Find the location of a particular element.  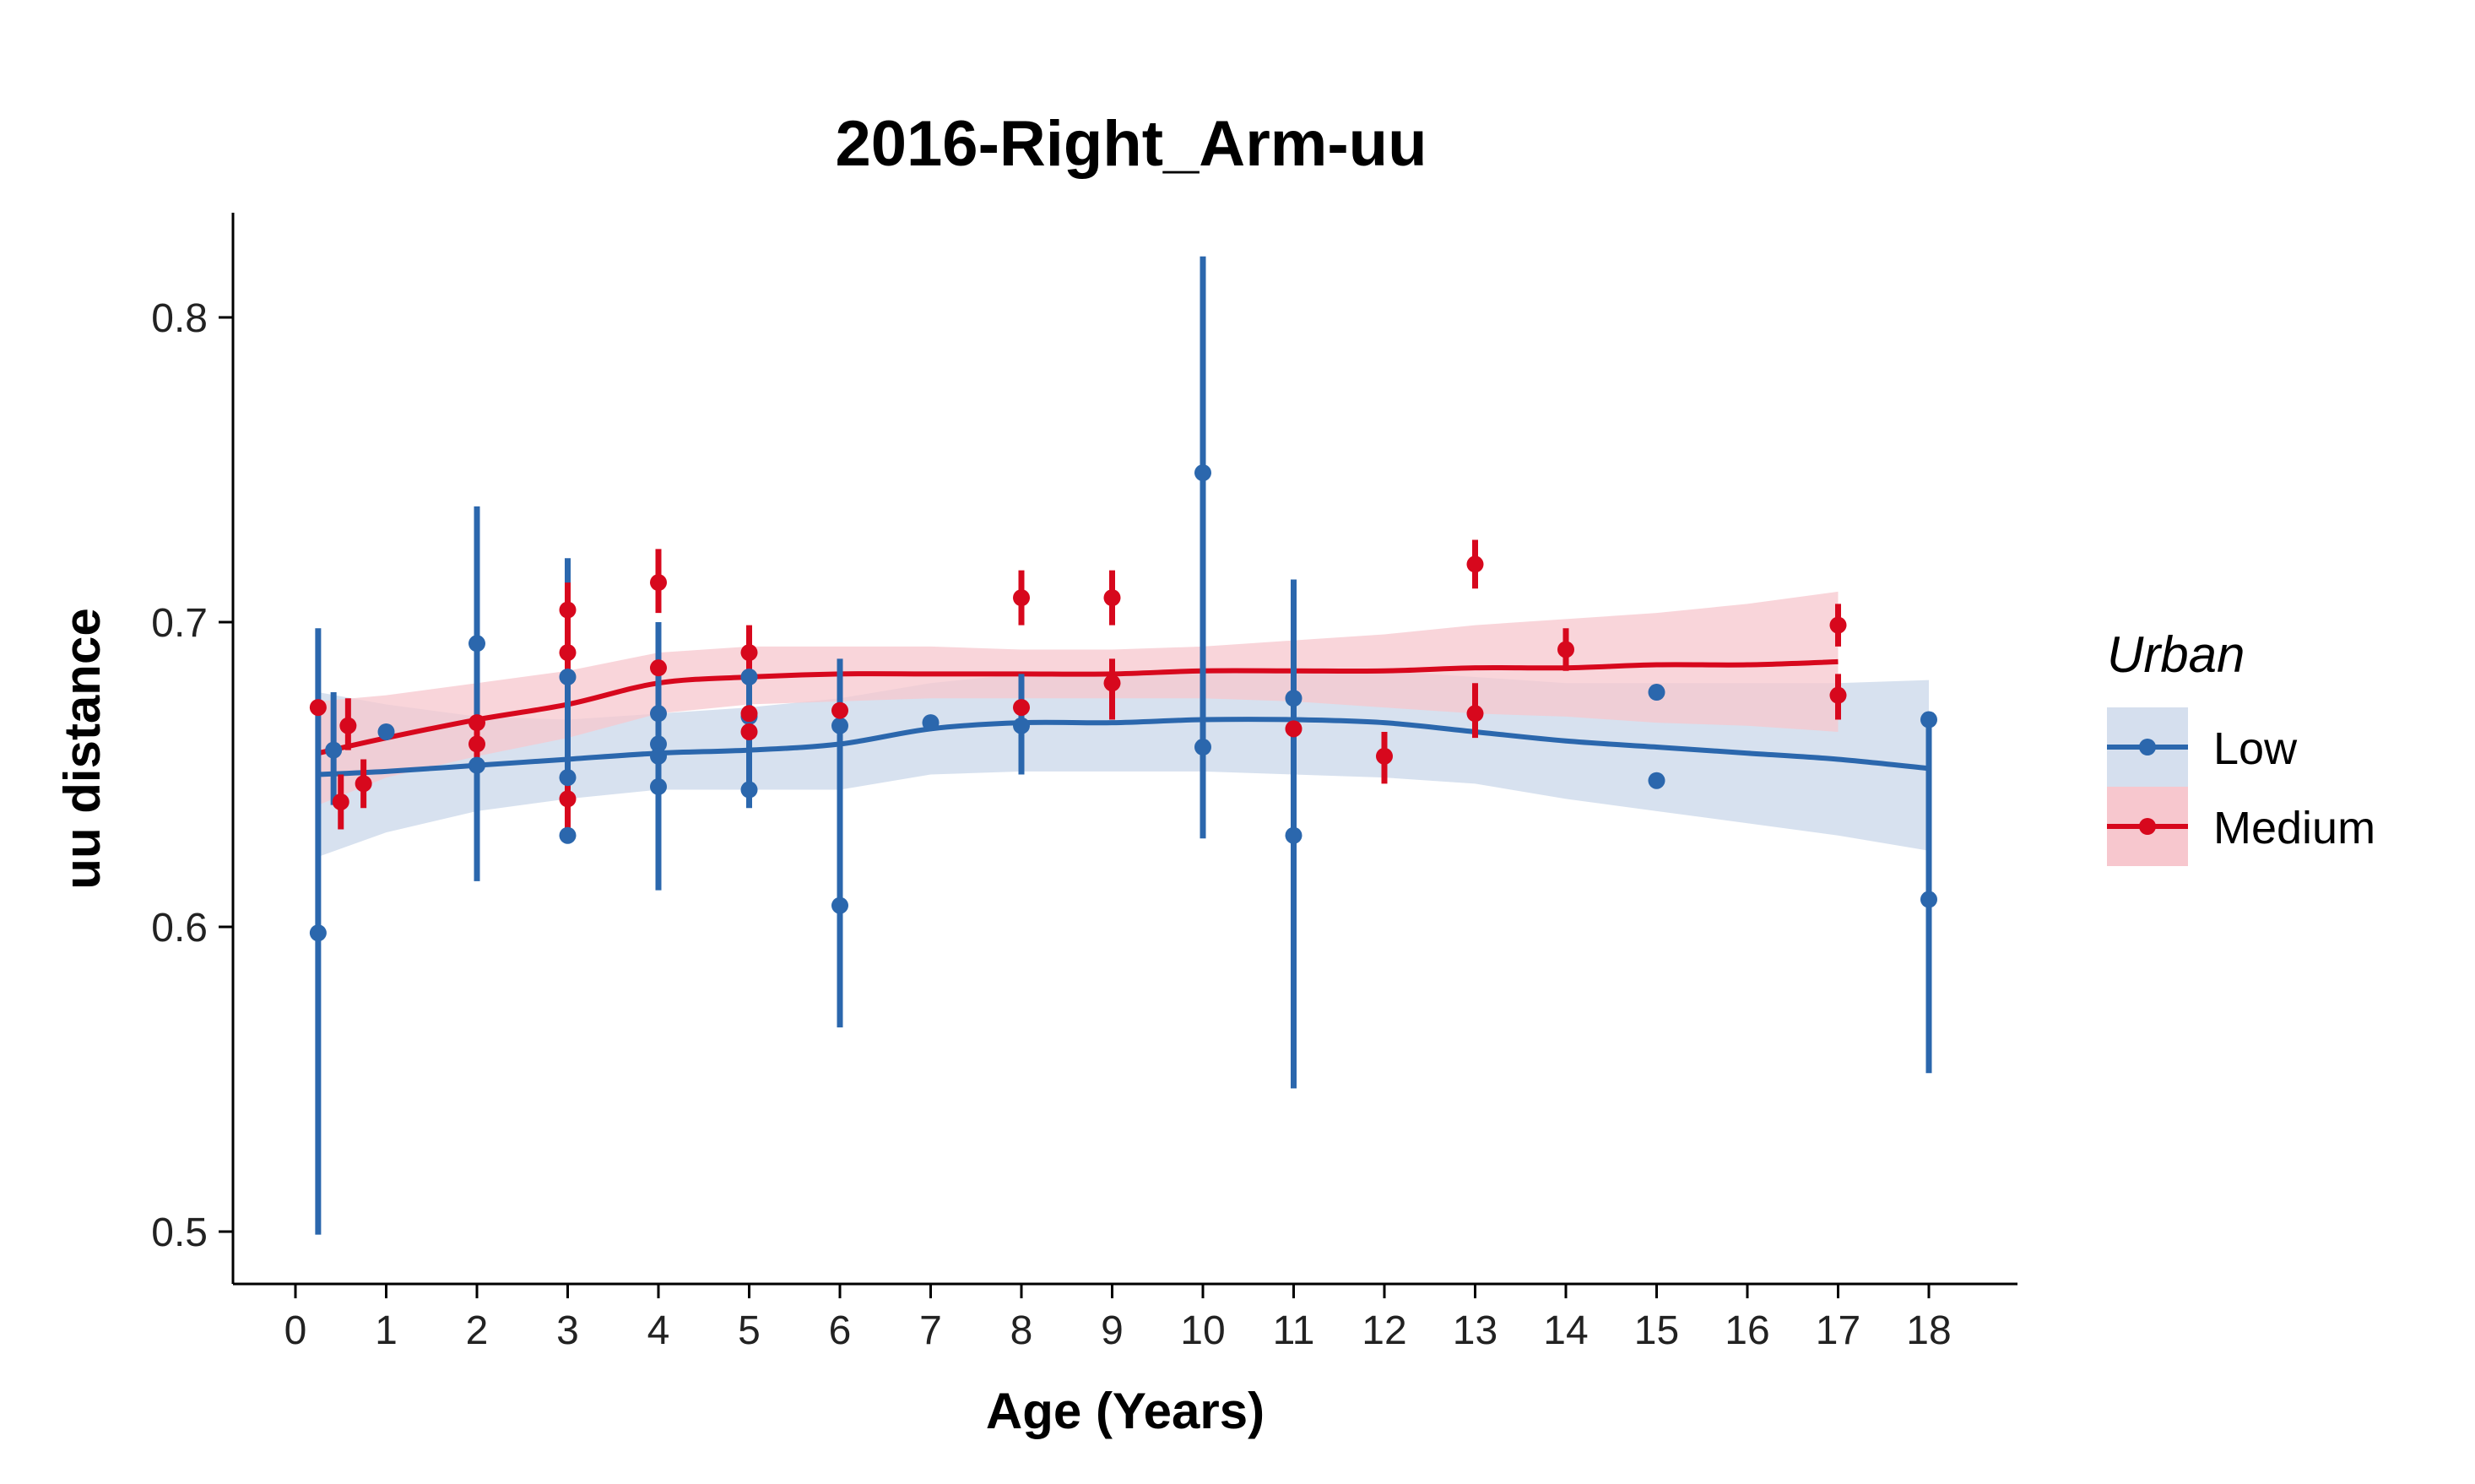

x-tick-label: 12 is located at coordinates (1384, 1330).